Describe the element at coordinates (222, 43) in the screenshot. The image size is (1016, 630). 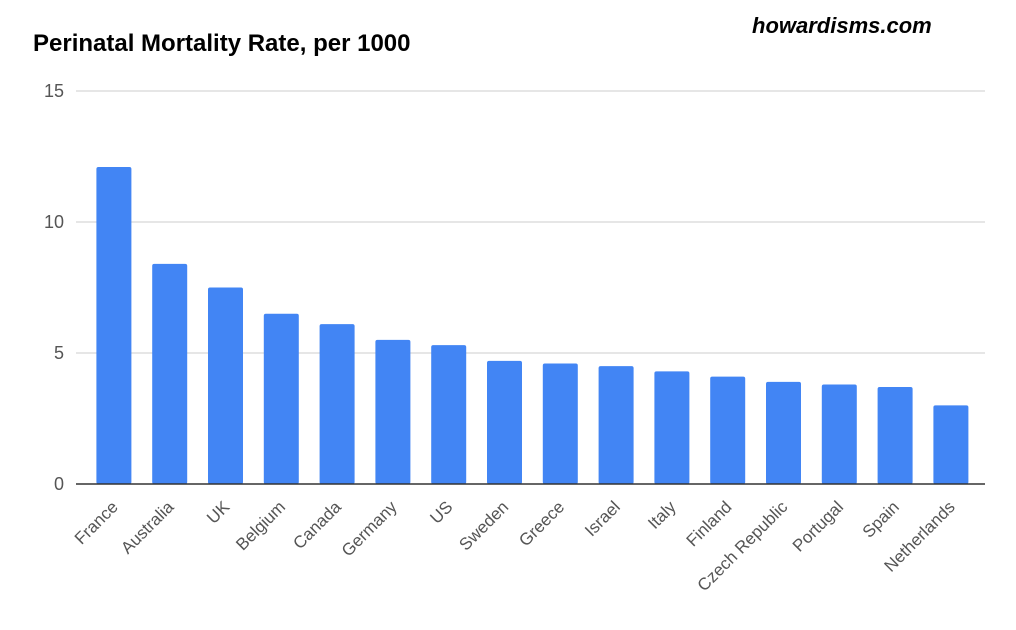
I see `chart-title: Perinatal Mortality Rate, per 1000` at that location.